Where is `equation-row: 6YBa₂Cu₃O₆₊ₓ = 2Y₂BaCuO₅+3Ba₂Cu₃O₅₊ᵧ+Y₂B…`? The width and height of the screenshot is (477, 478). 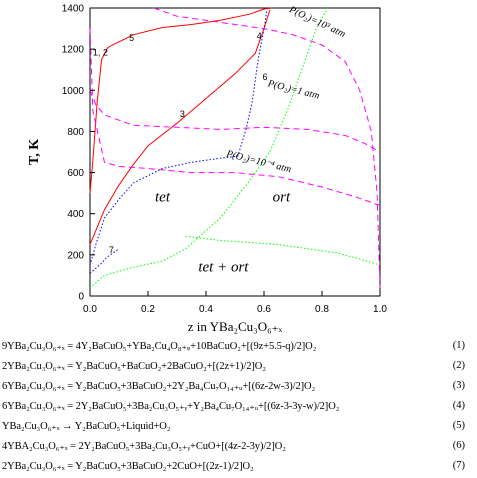
equation-row: 6YBa₂Cu₃O₆₊ₓ = 2Y₂BaCuO₅+3Ba₂Cu₃O₅₊ᵧ+Y₂B… is located at coordinates (238, 408).